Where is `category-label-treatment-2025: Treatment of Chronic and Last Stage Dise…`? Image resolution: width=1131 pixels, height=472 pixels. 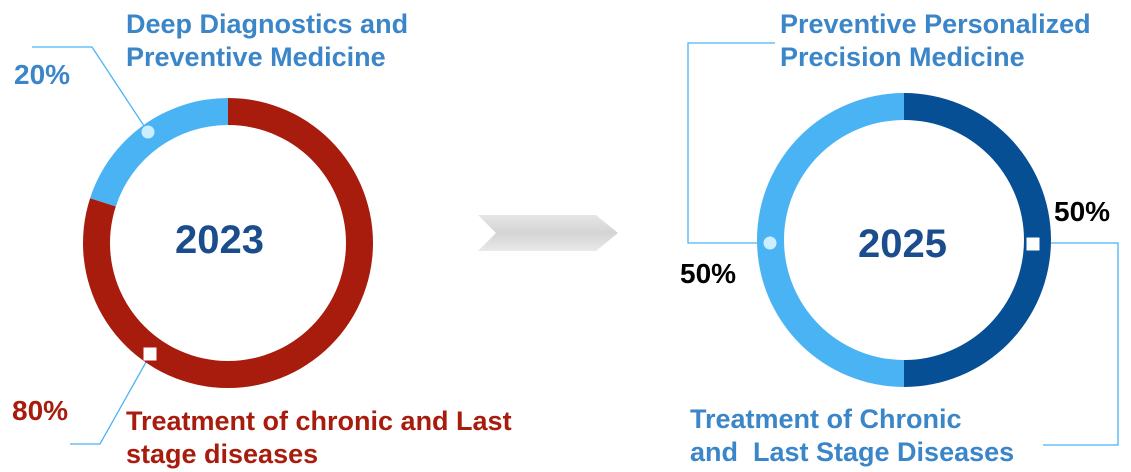
category-label-treatment-2025: Treatment of Chronic and Last Stage Dise… is located at coordinates (852, 435).